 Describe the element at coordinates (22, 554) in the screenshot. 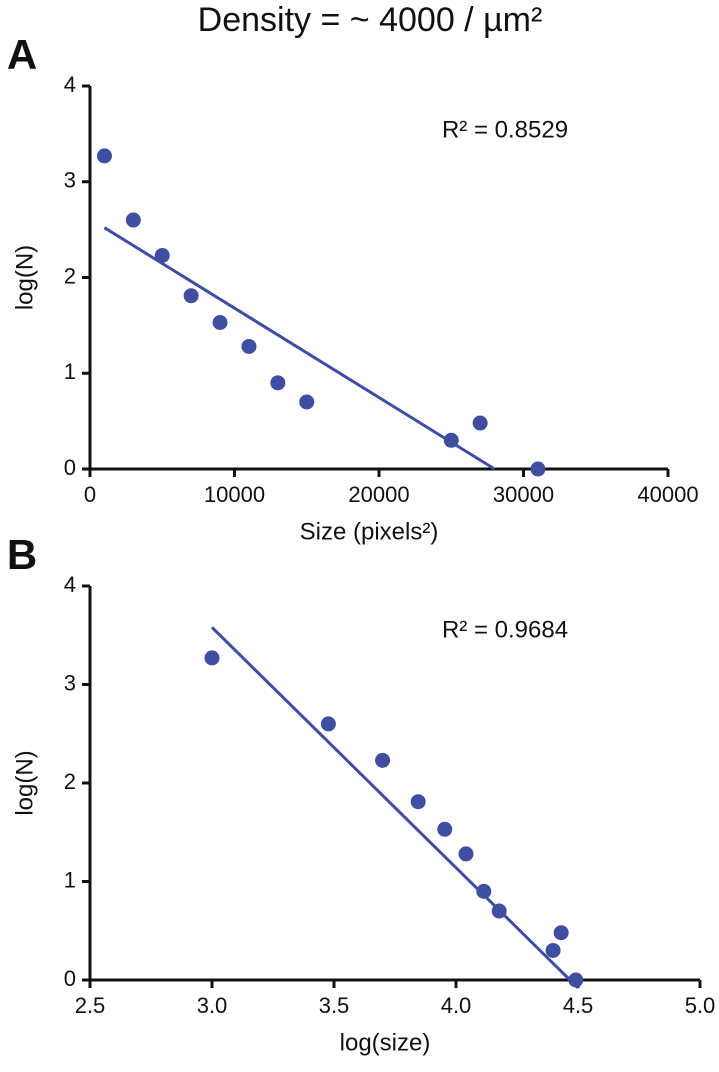

I see `panel-label: B` at that location.